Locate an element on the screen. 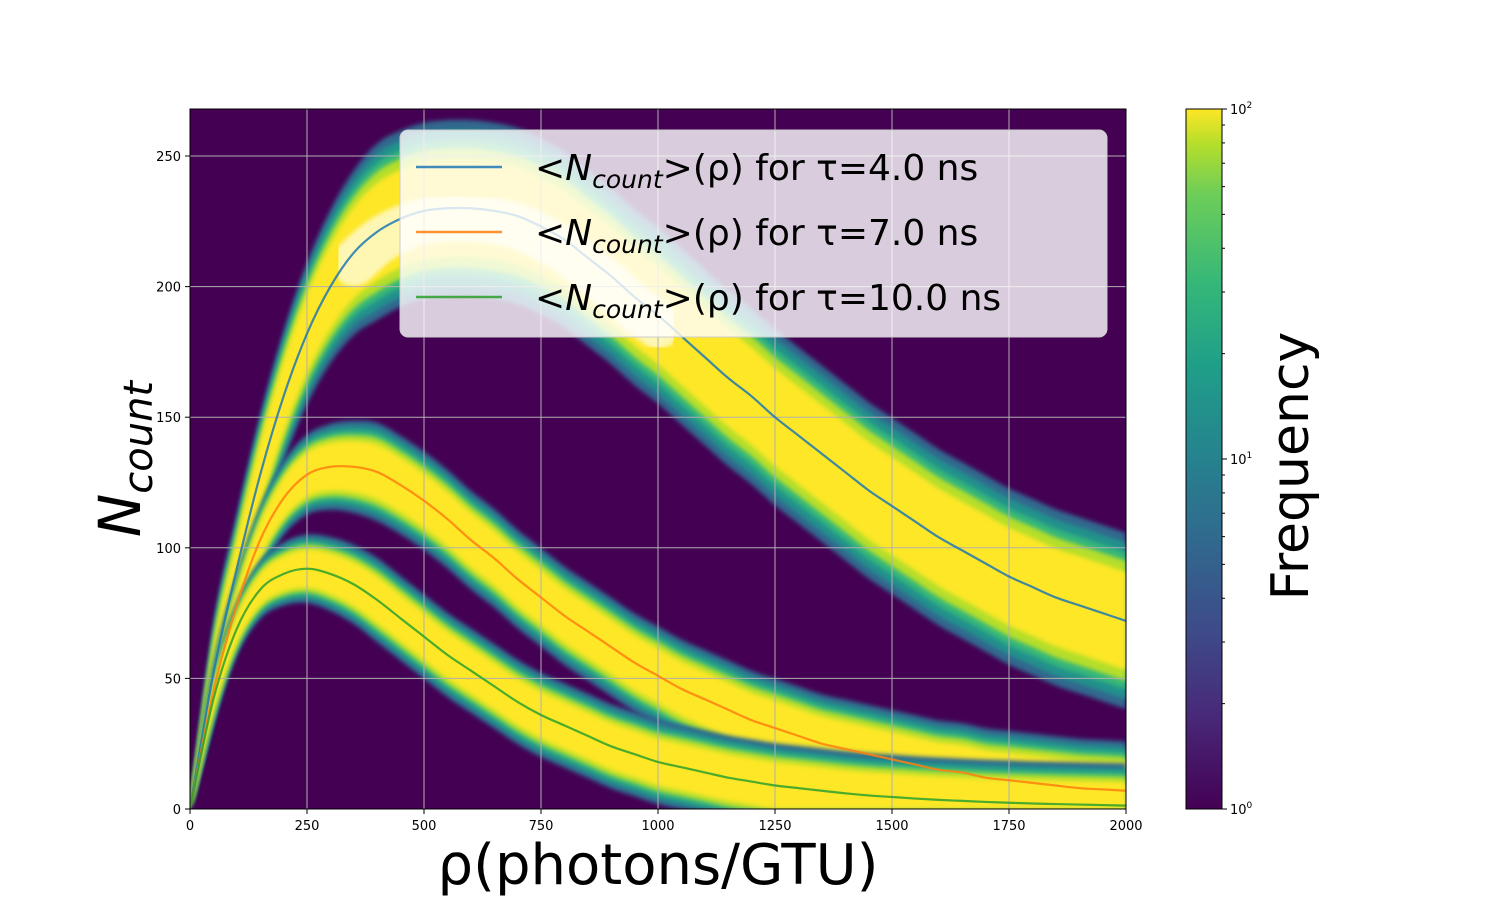 This screenshot has height=909, width=1512. x-tick-label: 250 is located at coordinates (307, 826).